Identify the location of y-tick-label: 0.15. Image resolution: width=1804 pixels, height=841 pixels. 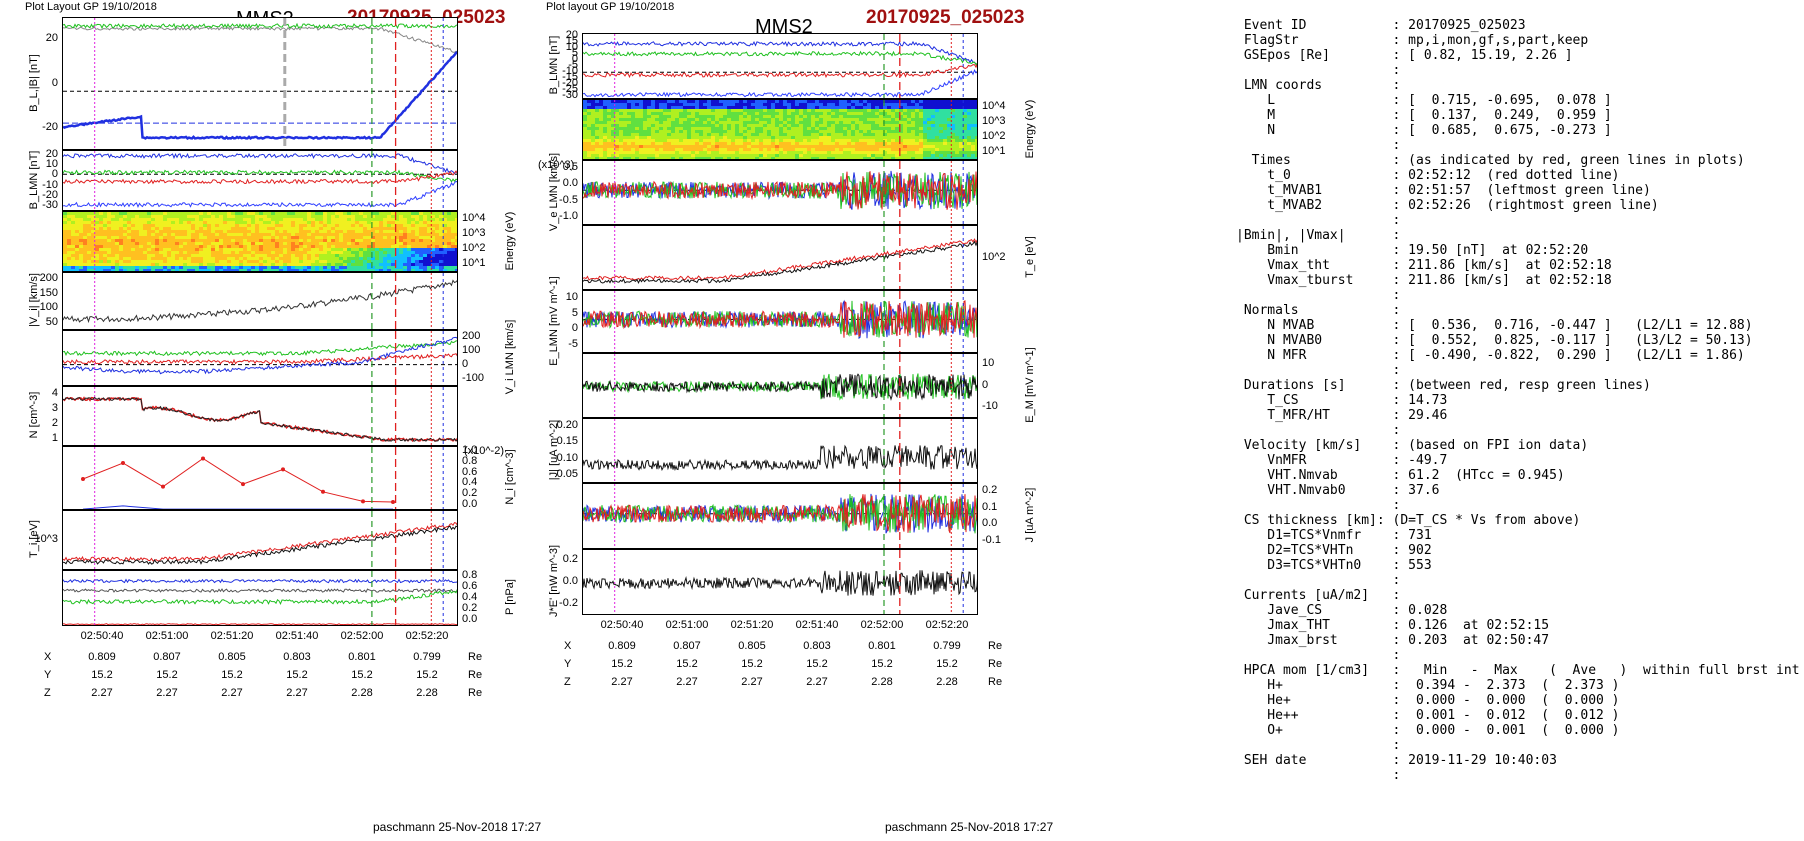
(567, 441).